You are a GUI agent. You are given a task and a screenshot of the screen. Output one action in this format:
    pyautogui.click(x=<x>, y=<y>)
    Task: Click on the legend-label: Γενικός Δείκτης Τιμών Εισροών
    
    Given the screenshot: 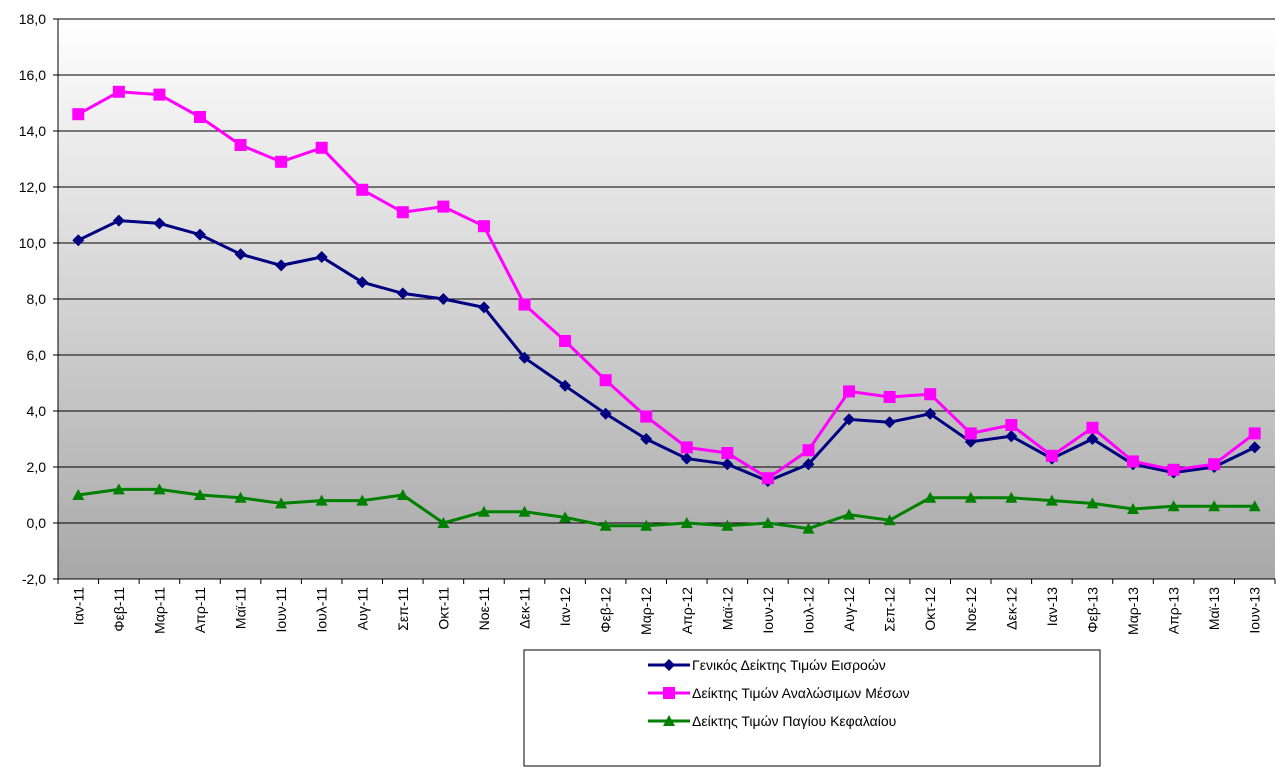 What is the action you would take?
    pyautogui.click(x=789, y=665)
    